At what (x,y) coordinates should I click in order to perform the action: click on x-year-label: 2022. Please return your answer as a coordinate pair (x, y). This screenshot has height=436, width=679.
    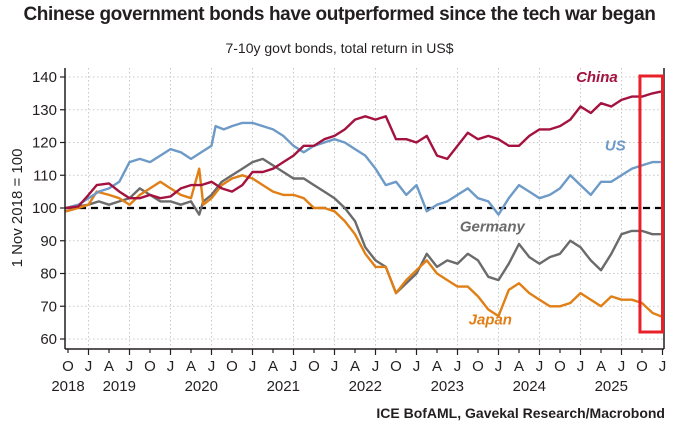
    Looking at the image, I should click on (365, 386).